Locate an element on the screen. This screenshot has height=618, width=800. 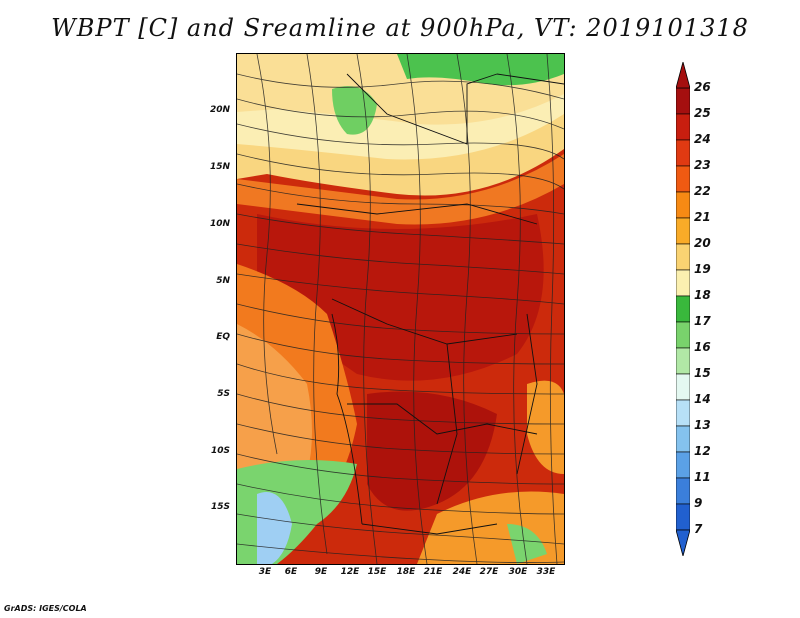
colorbar-label: 9 is located at coordinates (698, 503).